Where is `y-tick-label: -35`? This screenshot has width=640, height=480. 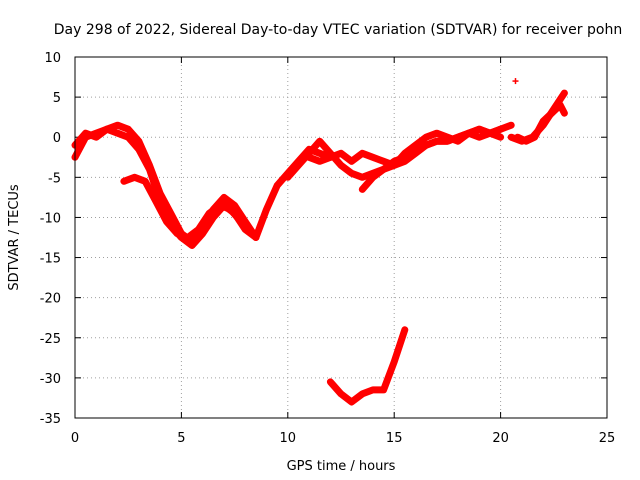 y-tick-label: -35 is located at coordinates (50, 419).